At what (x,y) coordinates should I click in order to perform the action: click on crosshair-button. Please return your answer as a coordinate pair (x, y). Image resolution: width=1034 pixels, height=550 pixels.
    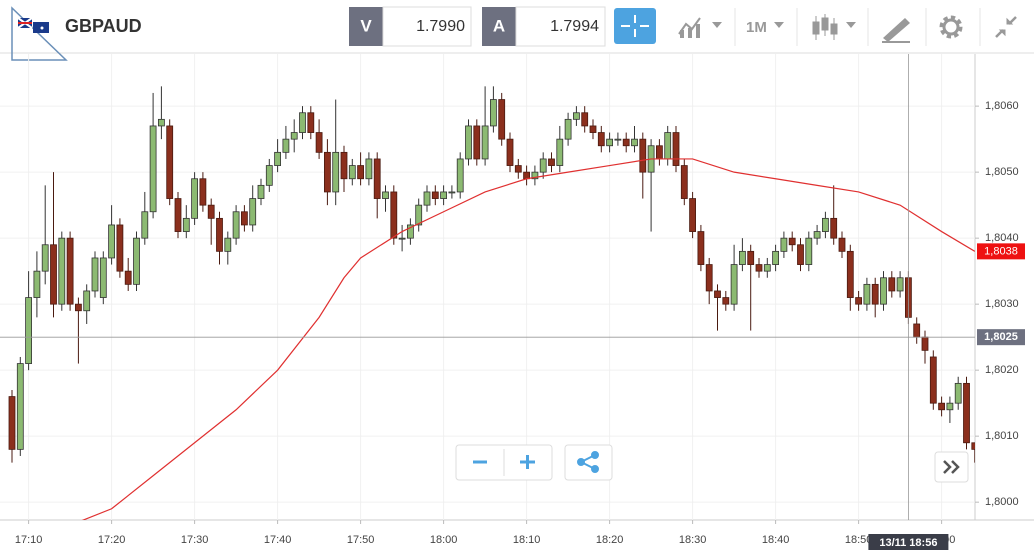
    Looking at the image, I should click on (635, 26).